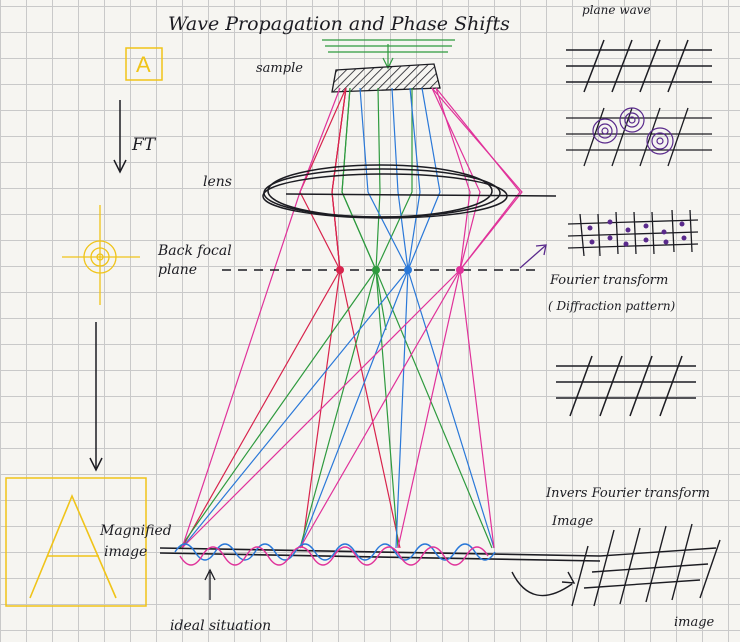 This screenshot has height=642, width=740. Describe the element at coordinates (612, 306) in the screenshot. I see `diffraction-pattern-label: ( Diffraction pattern)` at that location.